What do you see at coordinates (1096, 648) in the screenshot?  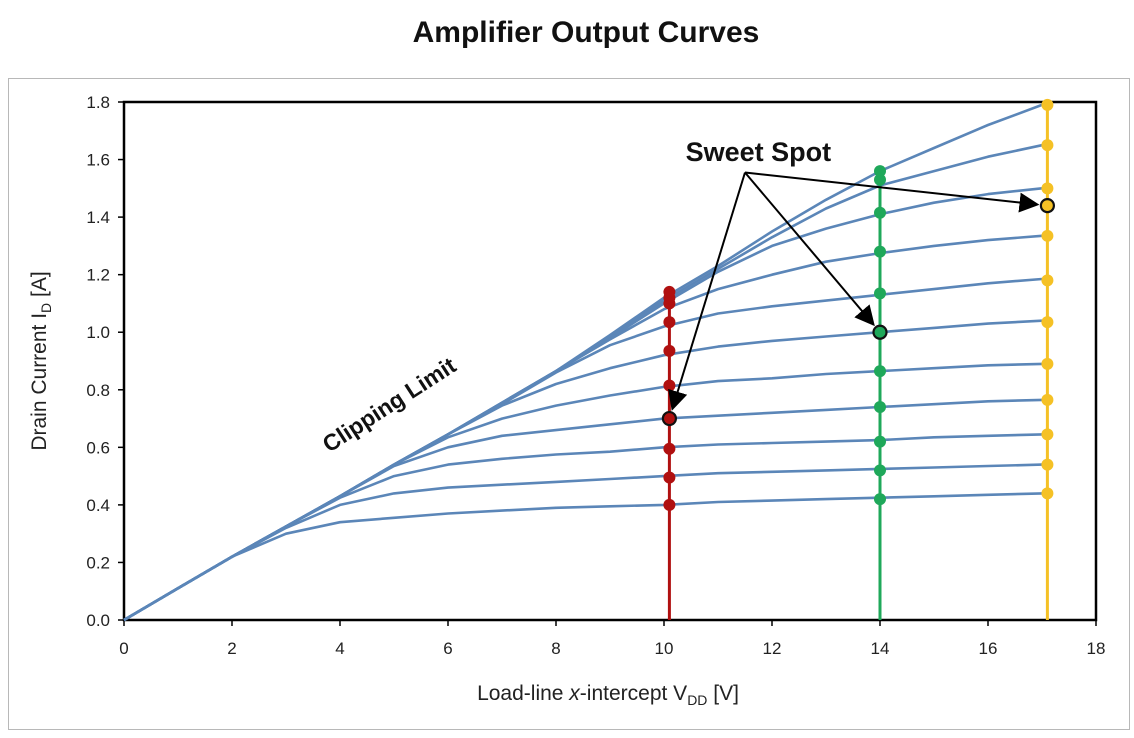 I see `x-tick-label: 18` at bounding box center [1096, 648].